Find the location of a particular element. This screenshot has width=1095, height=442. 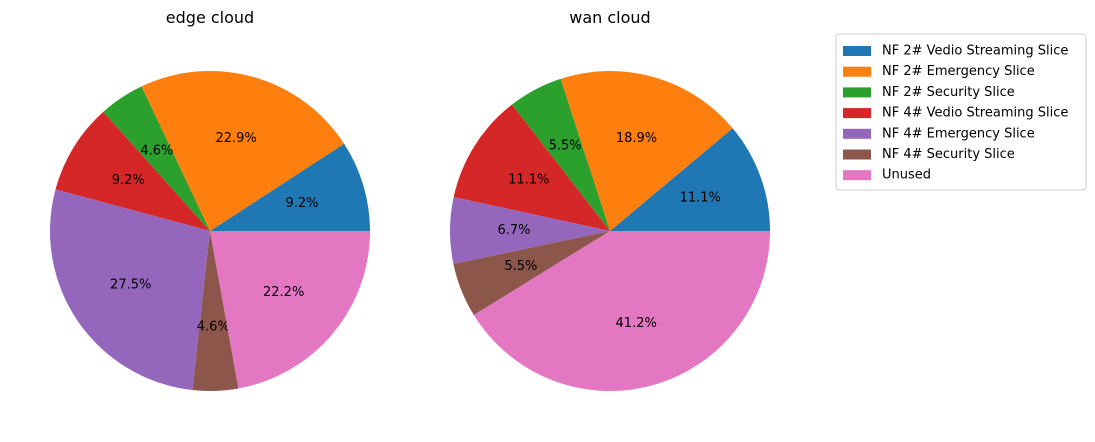

legend-item-nf-4-security-slice: NF 4# Security Slice is located at coordinates (929, 154).